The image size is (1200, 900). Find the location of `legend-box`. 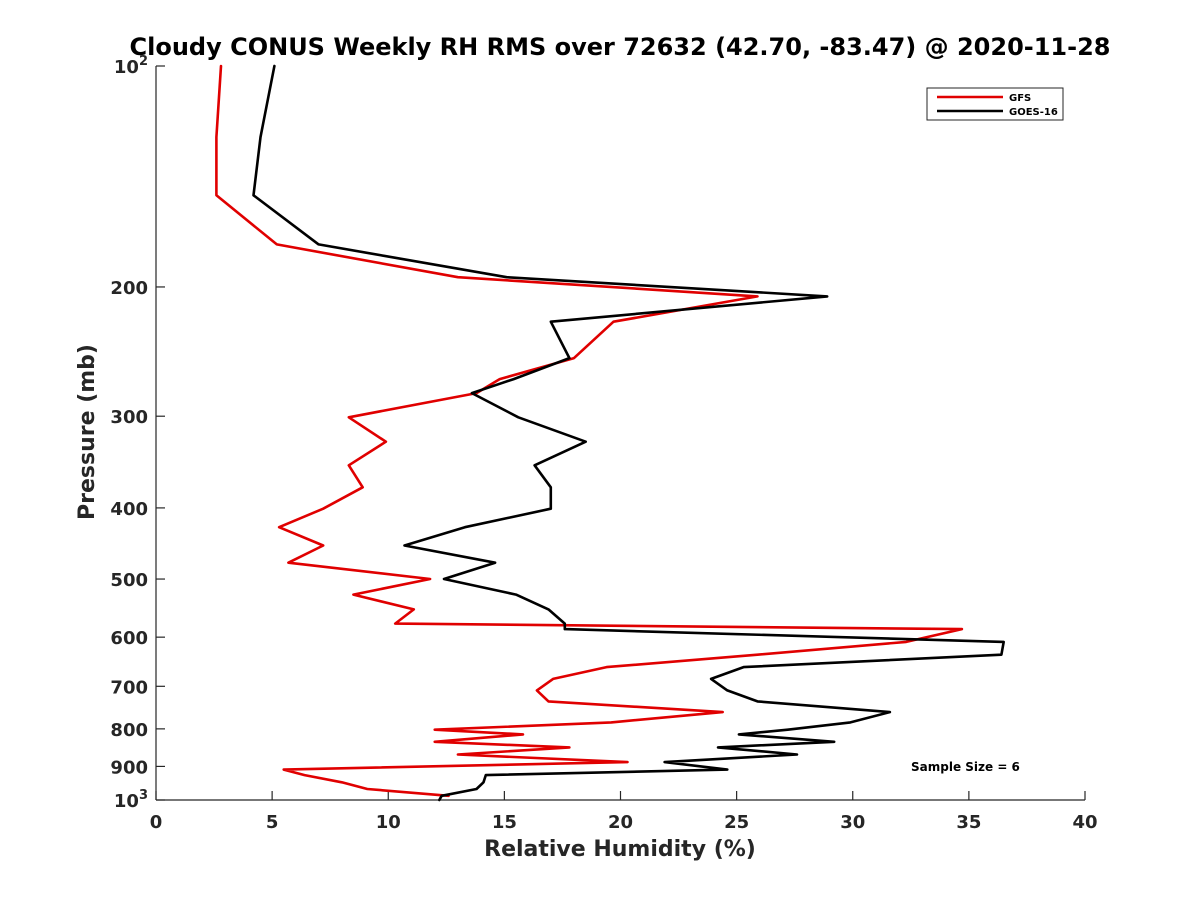

legend-box is located at coordinates (995, 104).